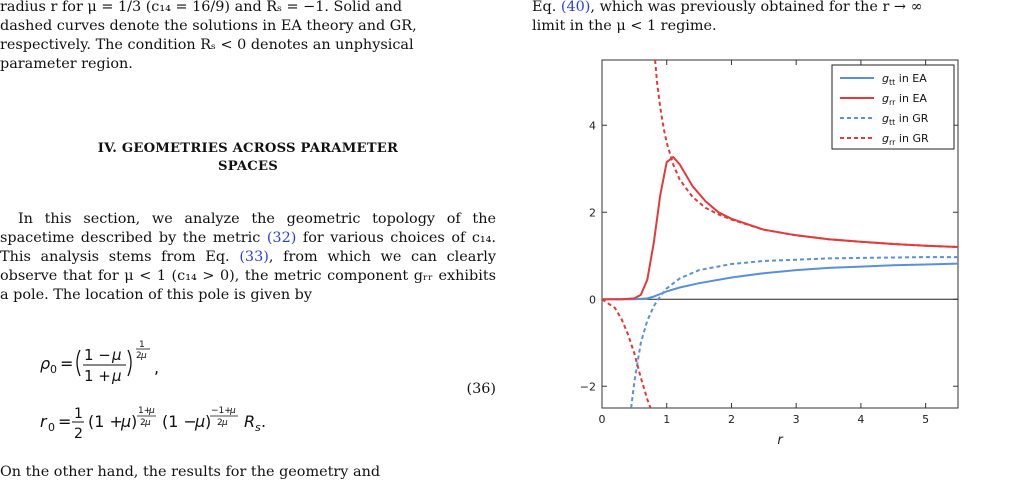  I want to click on legend-entry: grr in EA, so click(904, 99).